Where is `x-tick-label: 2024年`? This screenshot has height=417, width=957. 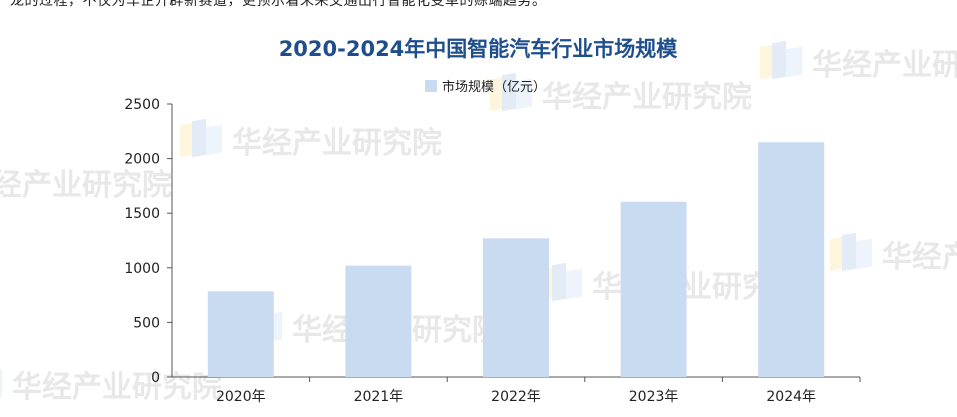 x-tick-label: 2024年 is located at coordinates (791, 397).